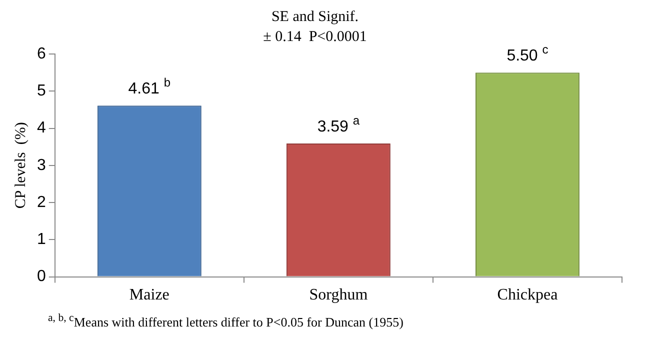  Describe the element at coordinates (225, 321) in the screenshot. I see `text: $^{a, b, c}$Means with different letters differ to P<0.05 for Duncan (1955)` at that location.